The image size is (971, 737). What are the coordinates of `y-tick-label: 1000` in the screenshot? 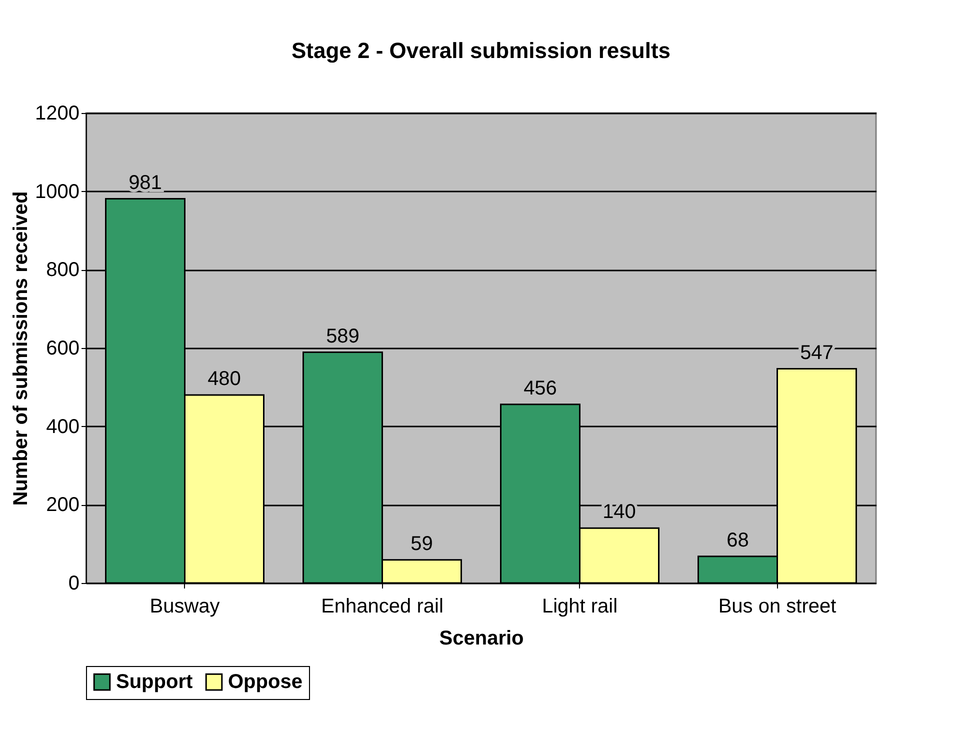 It's located at (57, 191).